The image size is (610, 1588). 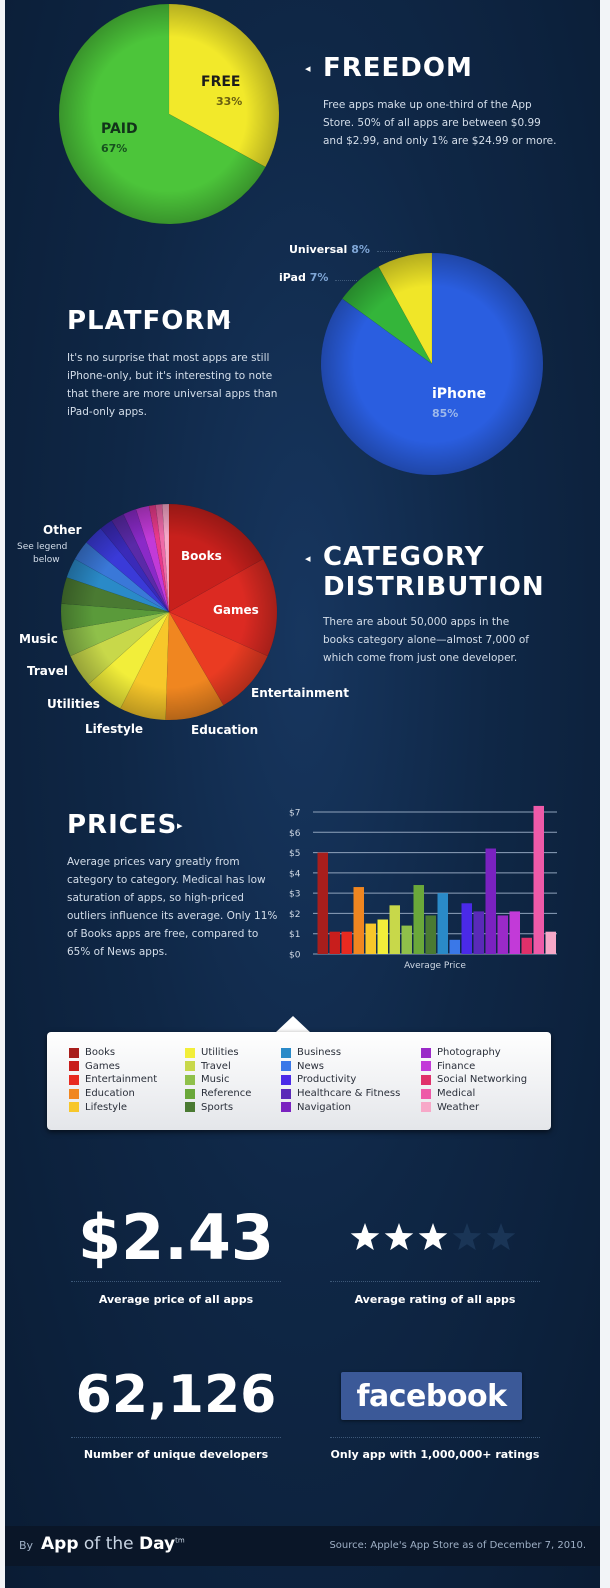 What do you see at coordinates (334, 942) in the screenshot?
I see `price-bar-games` at bounding box center [334, 942].